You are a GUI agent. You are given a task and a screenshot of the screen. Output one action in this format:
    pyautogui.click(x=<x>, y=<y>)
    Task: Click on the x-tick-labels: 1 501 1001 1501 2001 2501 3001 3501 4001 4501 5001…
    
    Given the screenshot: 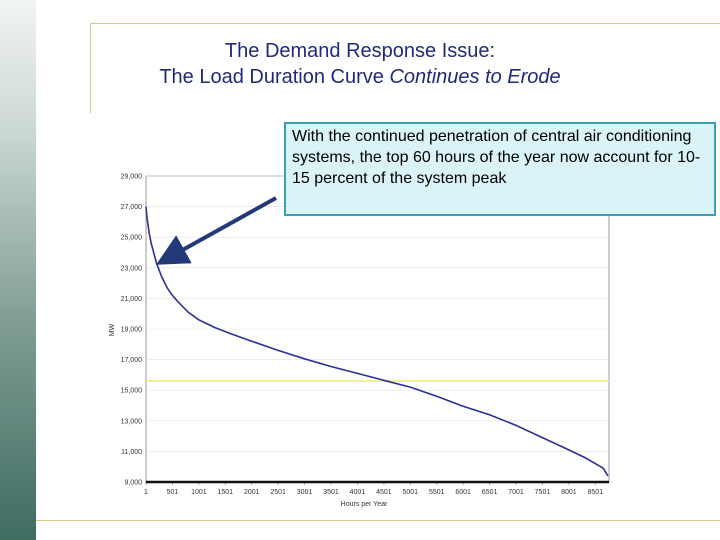 What is the action you would take?
    pyautogui.click(x=373, y=489)
    